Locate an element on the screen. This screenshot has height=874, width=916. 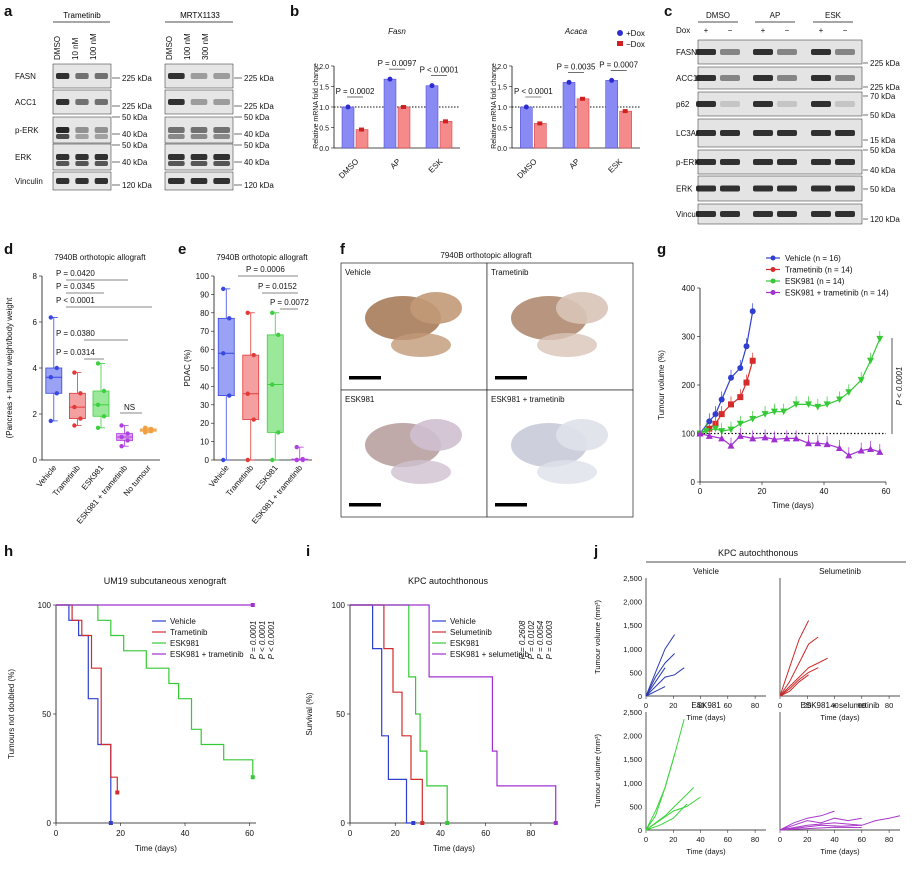
lane-label: 100 nM is located at coordinates (187, 46).